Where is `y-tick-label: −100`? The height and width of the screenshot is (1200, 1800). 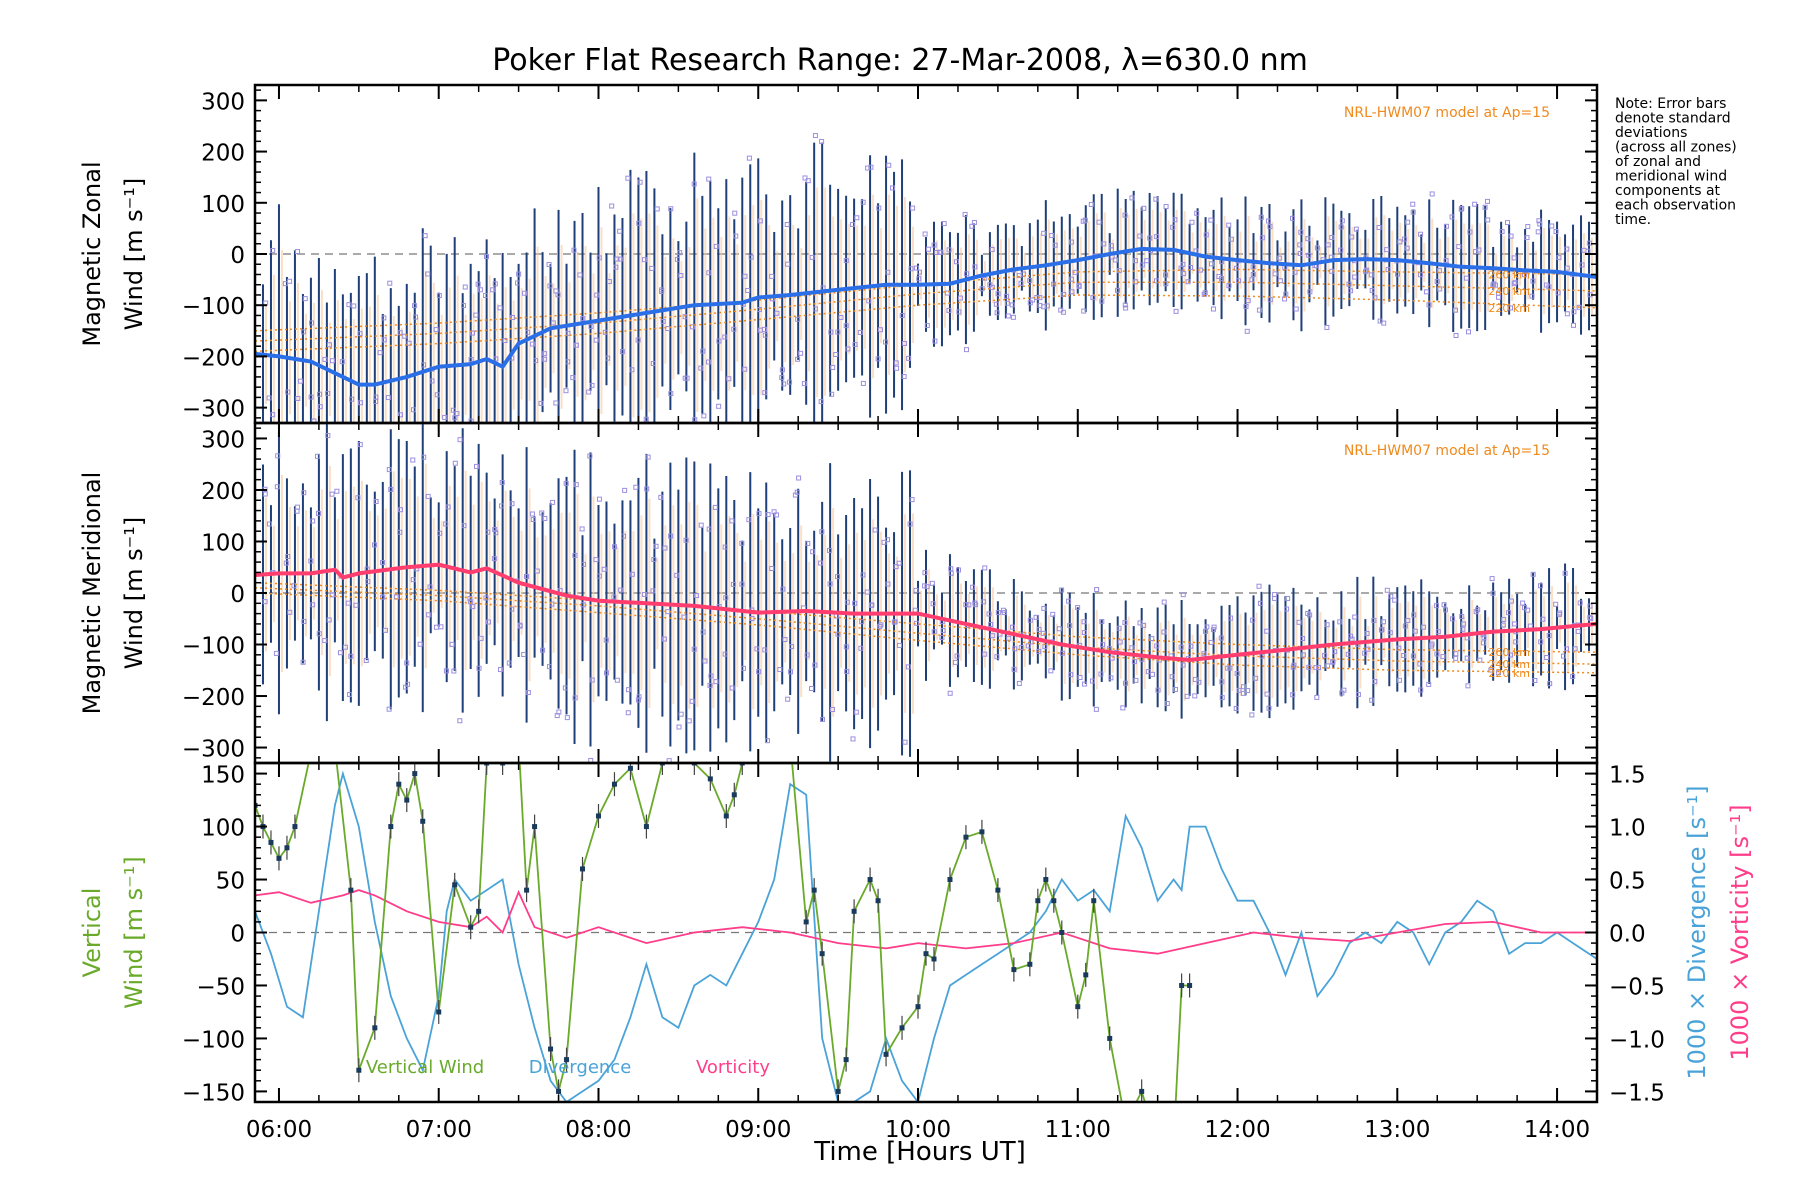 y-tick-label: −100 is located at coordinates (213, 647).